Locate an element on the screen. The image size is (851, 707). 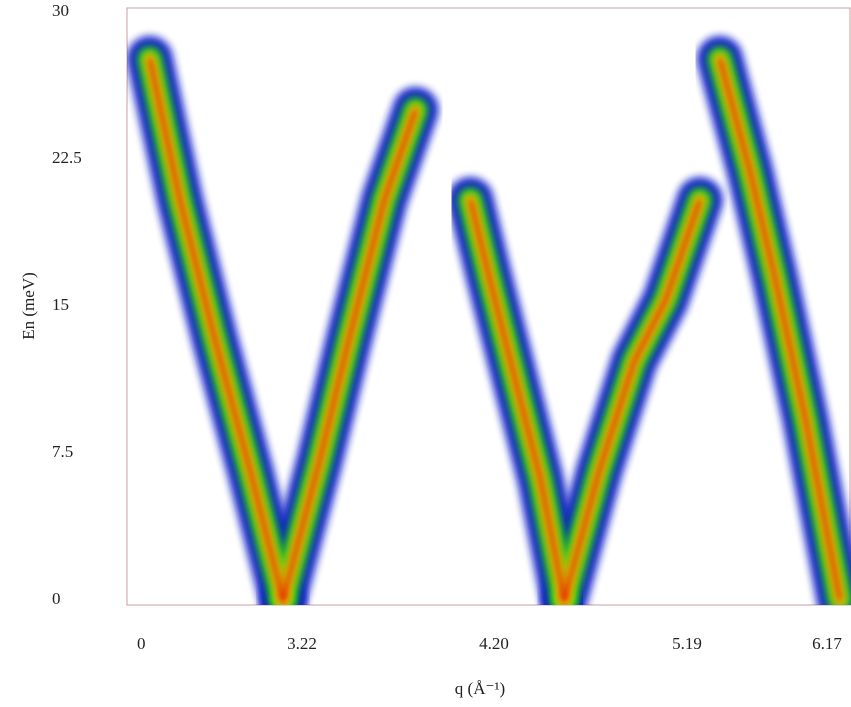
y-tick-label: 22.5 is located at coordinates (67, 157).